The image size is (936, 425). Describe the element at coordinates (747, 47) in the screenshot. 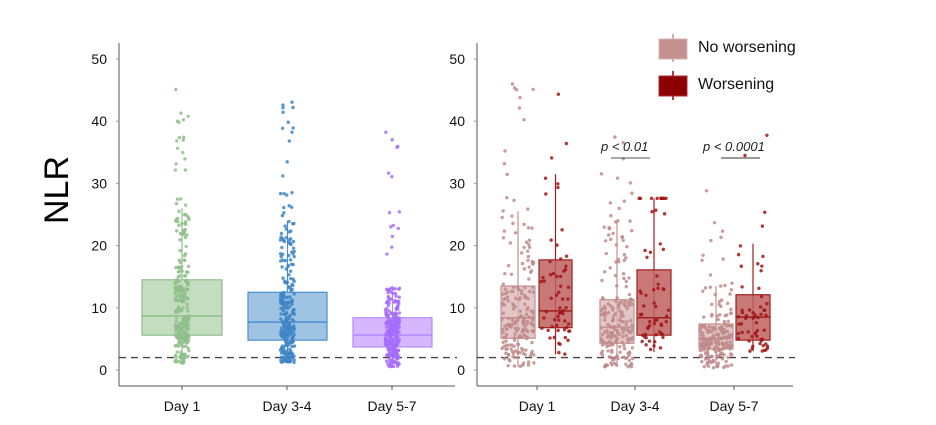

I see `legend-label-no-worsening: No worsening` at that location.